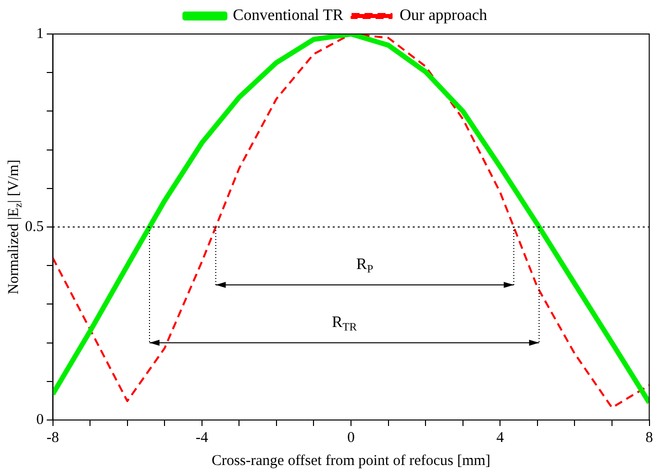 The height and width of the screenshot is (472, 656). I want to click on x-tick-label: 4, so click(500, 438).